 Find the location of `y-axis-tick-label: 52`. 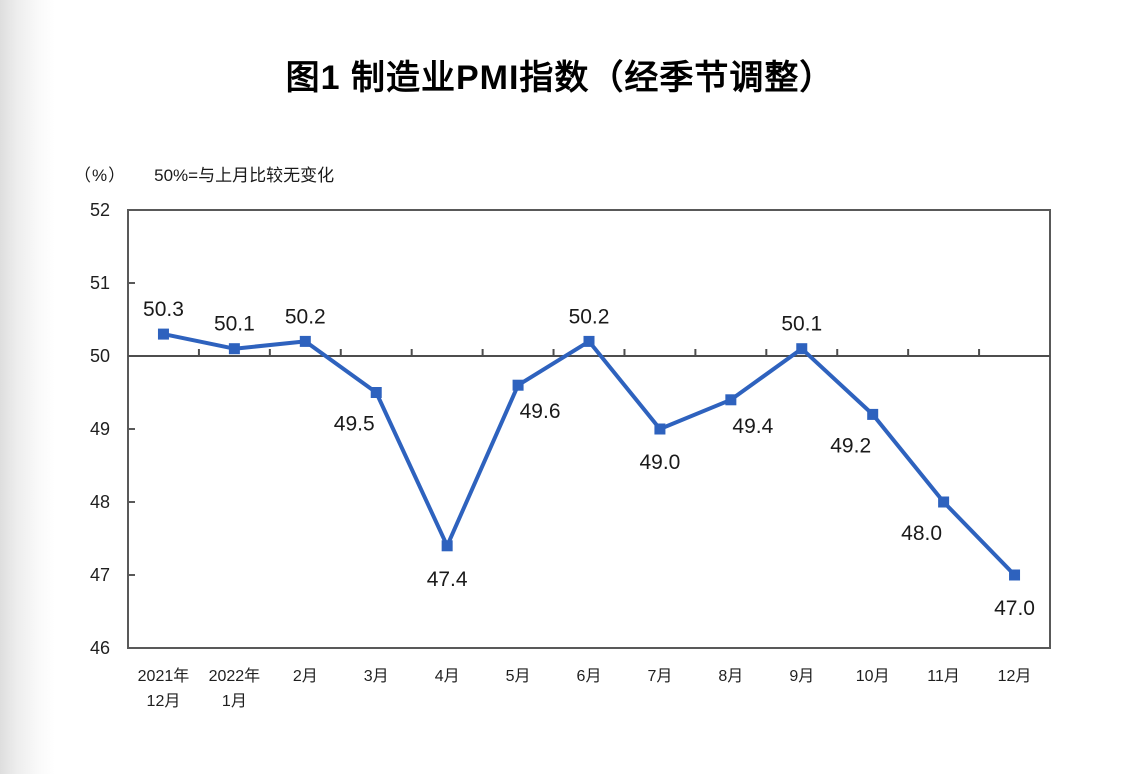

y-axis-tick-label: 52 is located at coordinates (100, 210).